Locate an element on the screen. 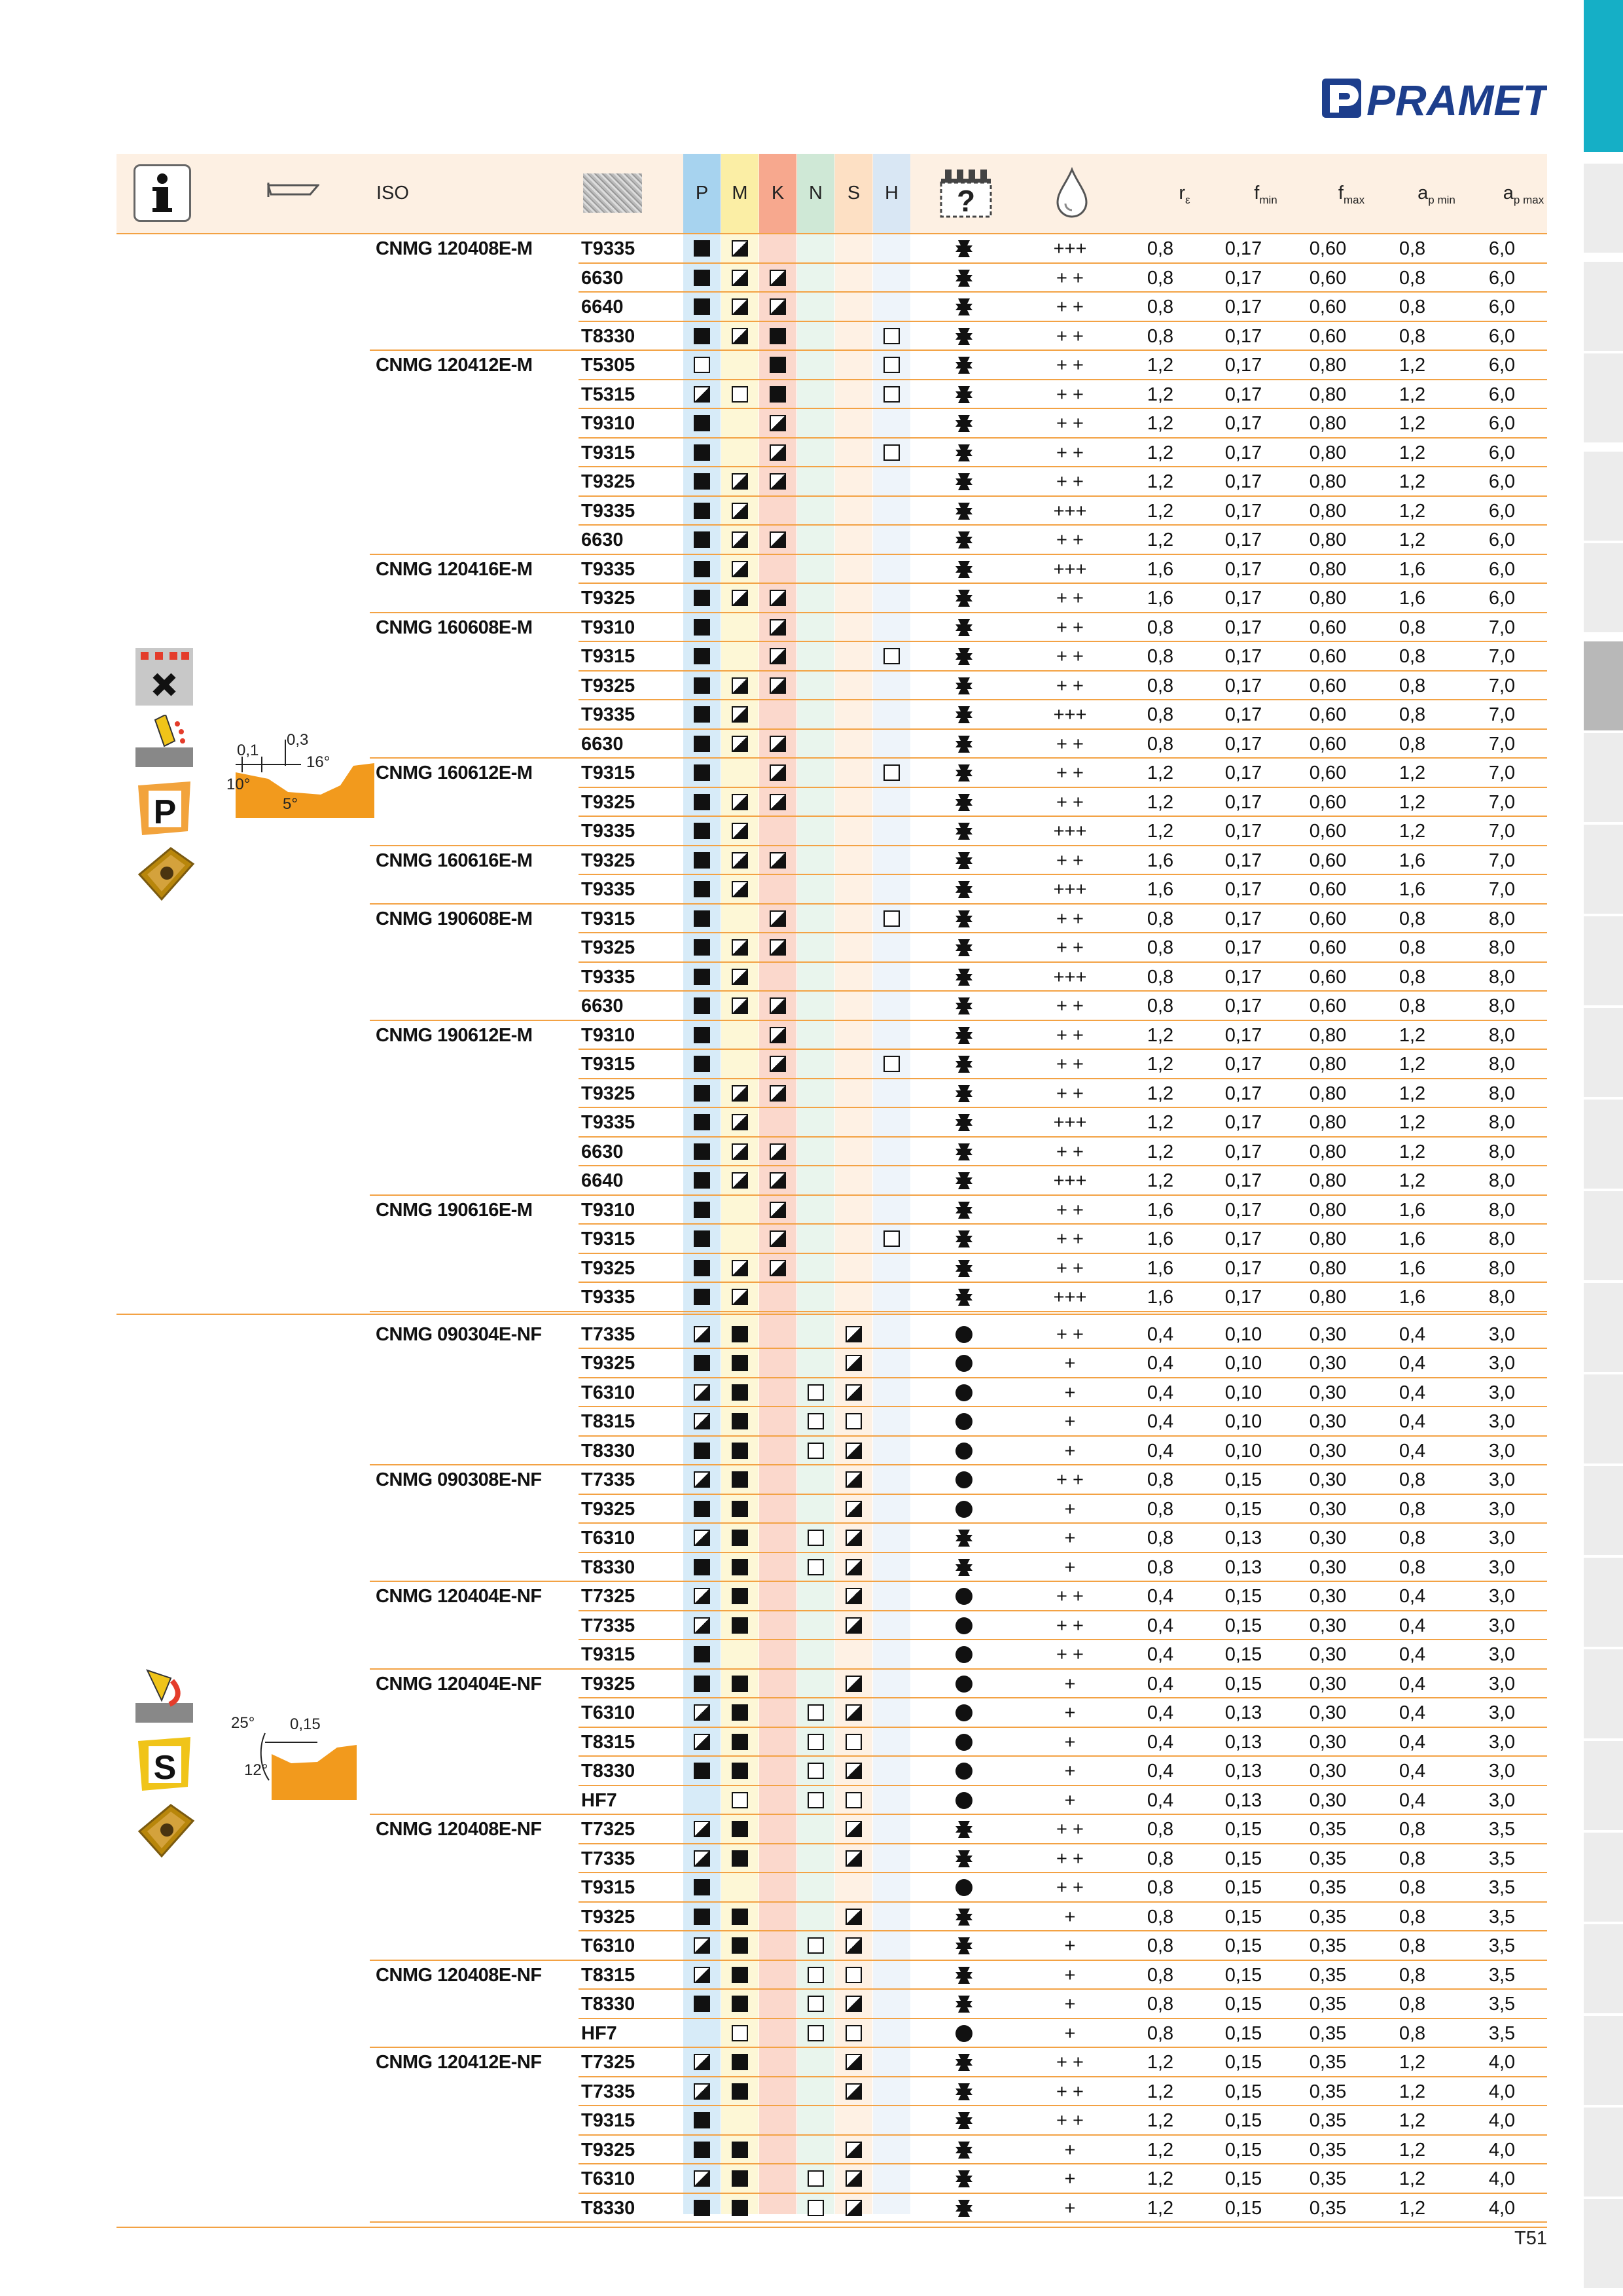 This screenshot has height=2296, width=1623. suitability-m-half is located at coordinates (740, 889).